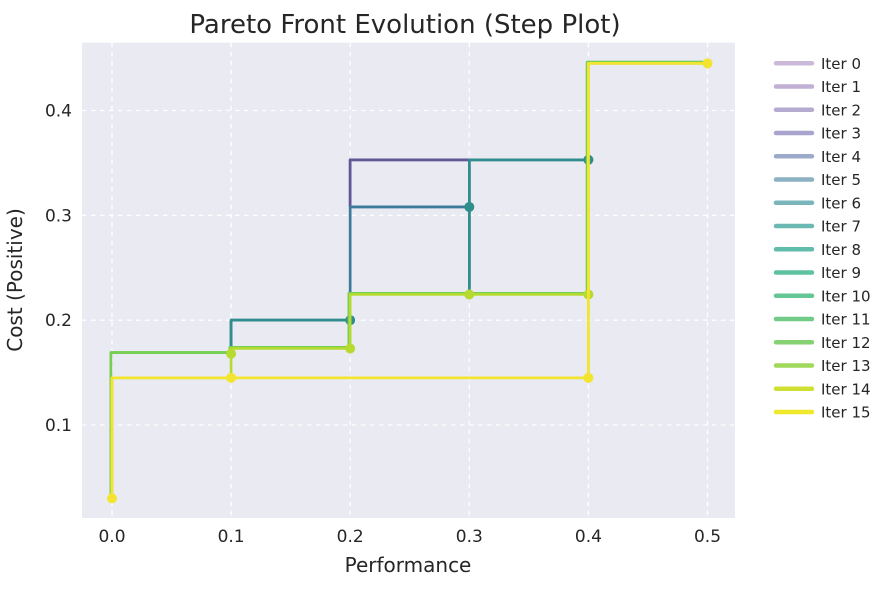  Describe the element at coordinates (817, 203) in the screenshot. I see `legend-item-iter-6: Iter 6` at that location.